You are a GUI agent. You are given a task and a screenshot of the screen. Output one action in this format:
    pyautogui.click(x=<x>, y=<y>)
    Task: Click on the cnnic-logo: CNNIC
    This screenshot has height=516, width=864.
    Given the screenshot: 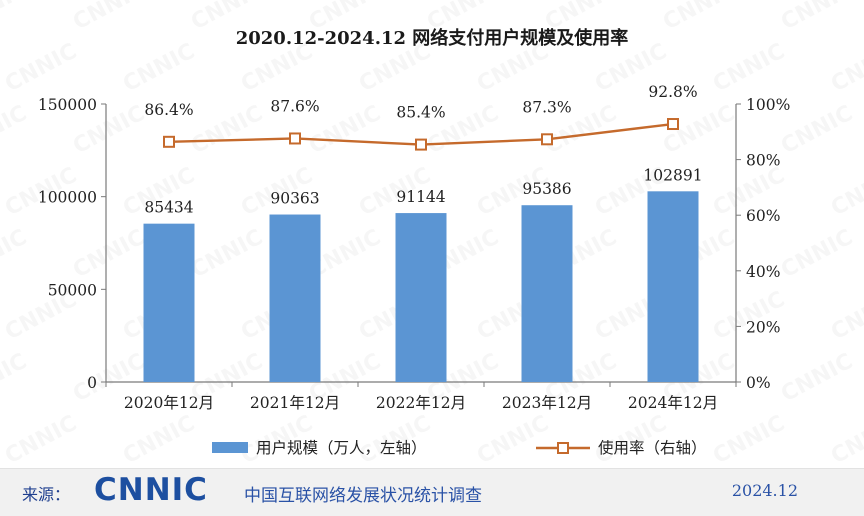 What is the action you would take?
    pyautogui.click(x=151, y=490)
    